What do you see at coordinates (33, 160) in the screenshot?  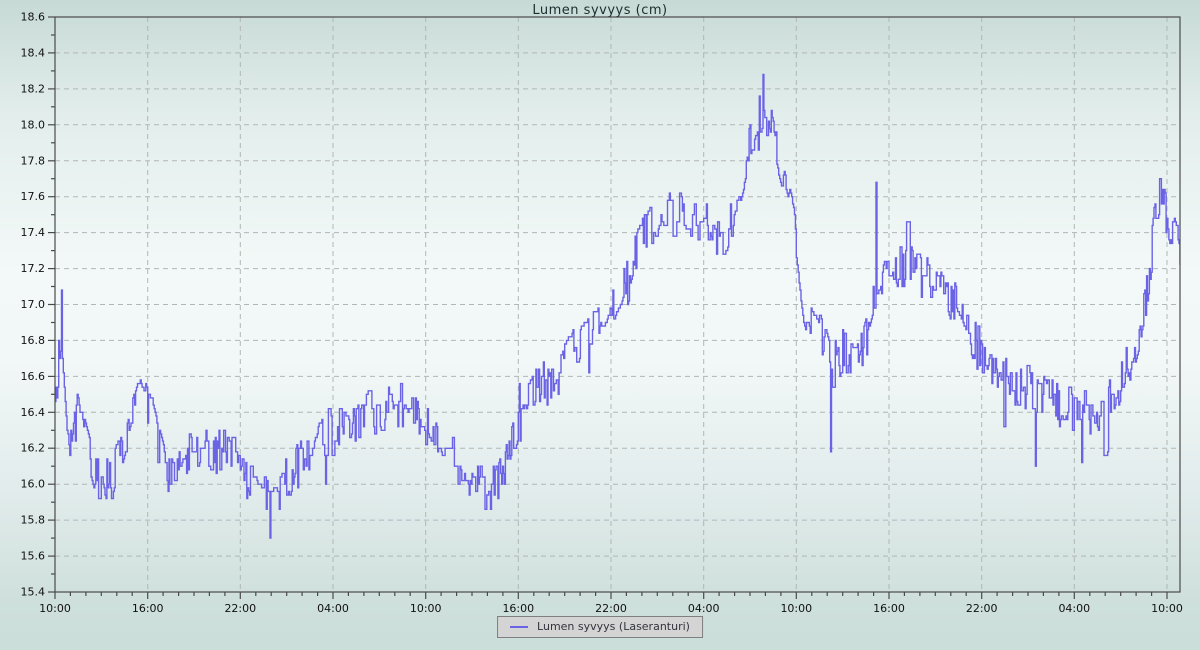 I see `y-tick-label: 17.8` at bounding box center [33, 160].